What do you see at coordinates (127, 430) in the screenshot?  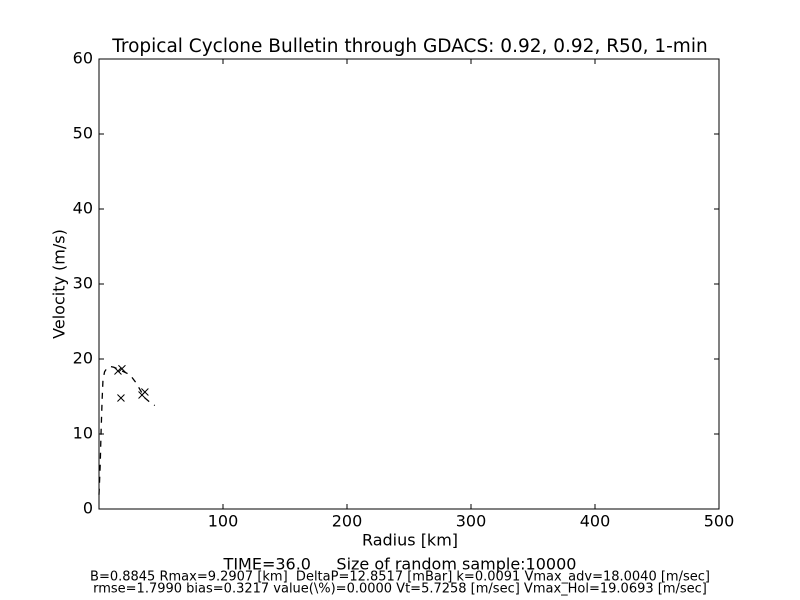 I see `line-series` at bounding box center [127, 430].